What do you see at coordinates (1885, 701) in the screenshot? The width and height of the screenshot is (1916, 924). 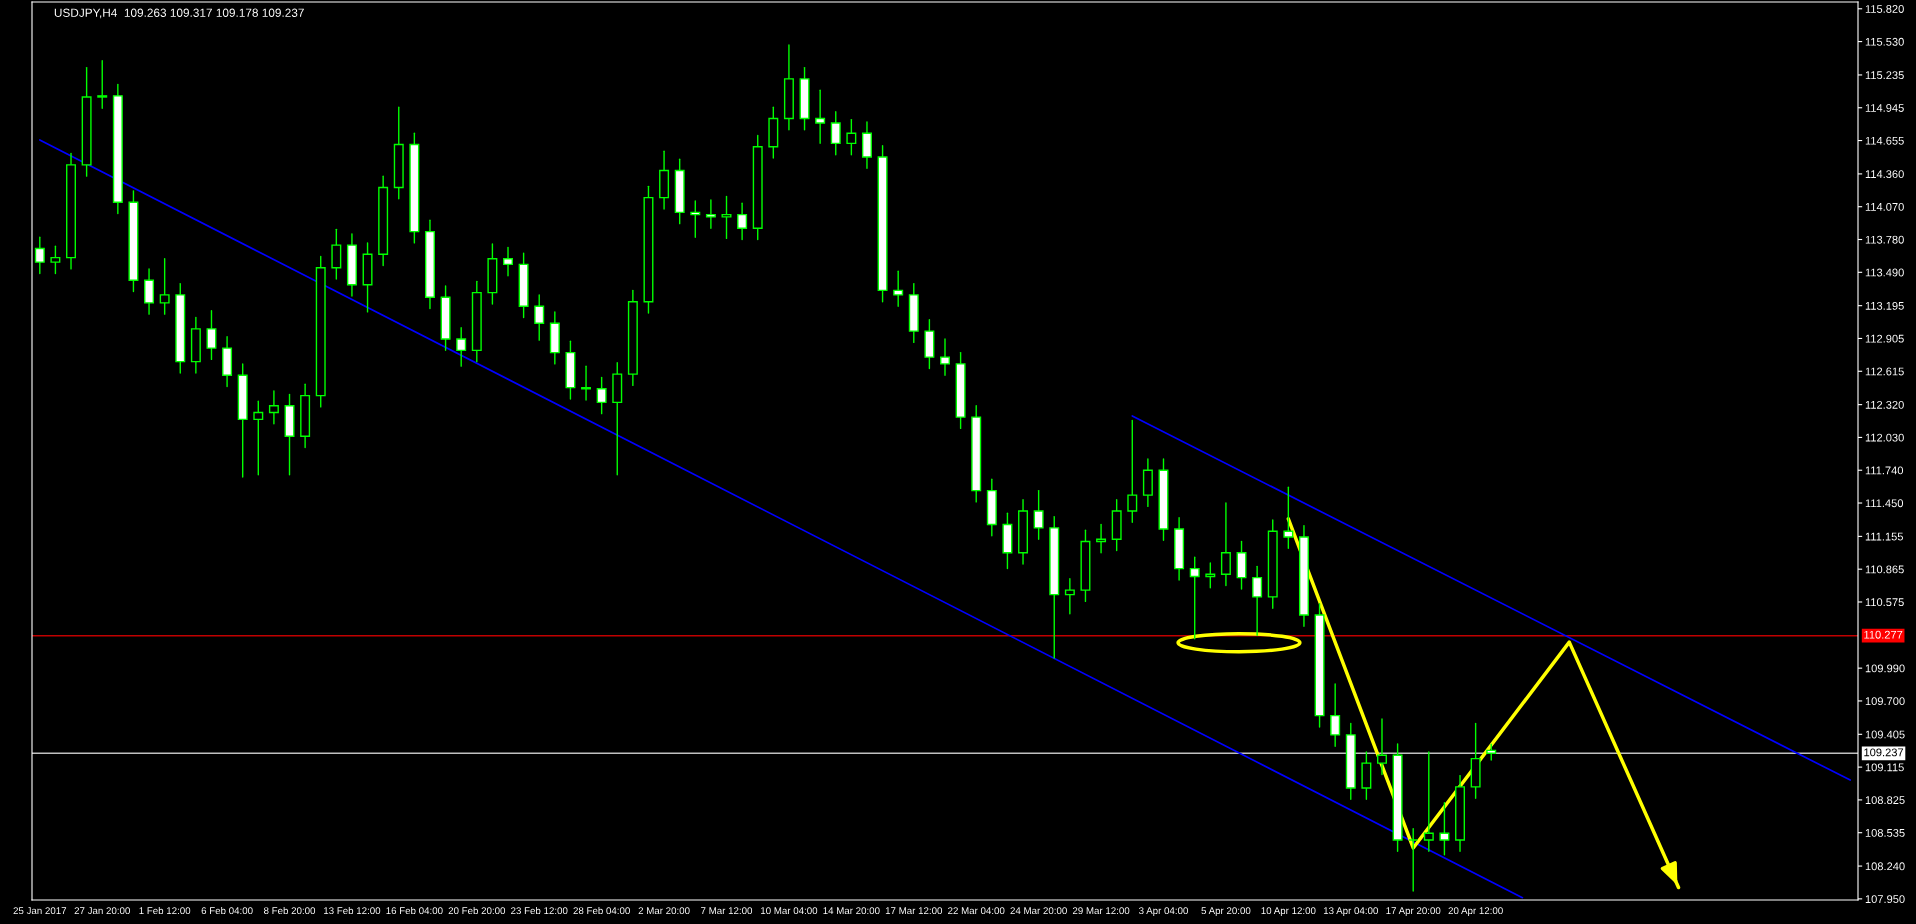 I see `y-tick-label: 109.700` at bounding box center [1885, 701].